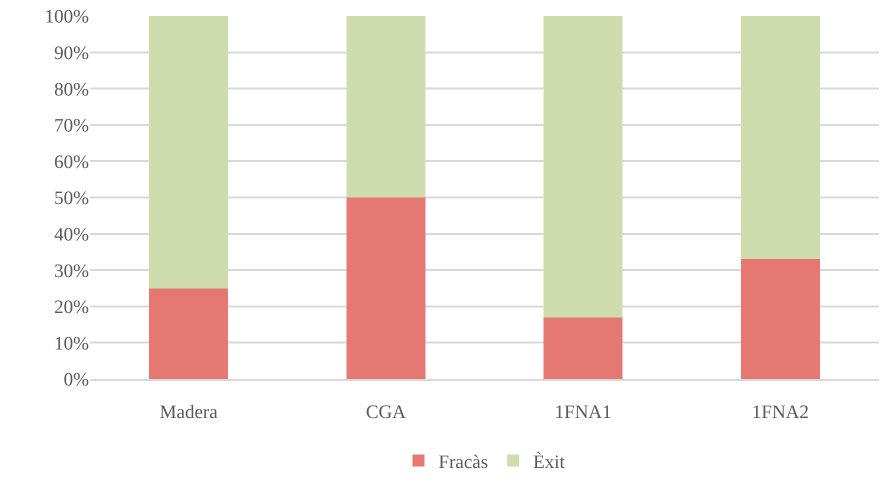 This screenshot has height=482, width=883. What do you see at coordinates (72, 126) in the screenshot?
I see `y-tick-label: 70%` at bounding box center [72, 126].